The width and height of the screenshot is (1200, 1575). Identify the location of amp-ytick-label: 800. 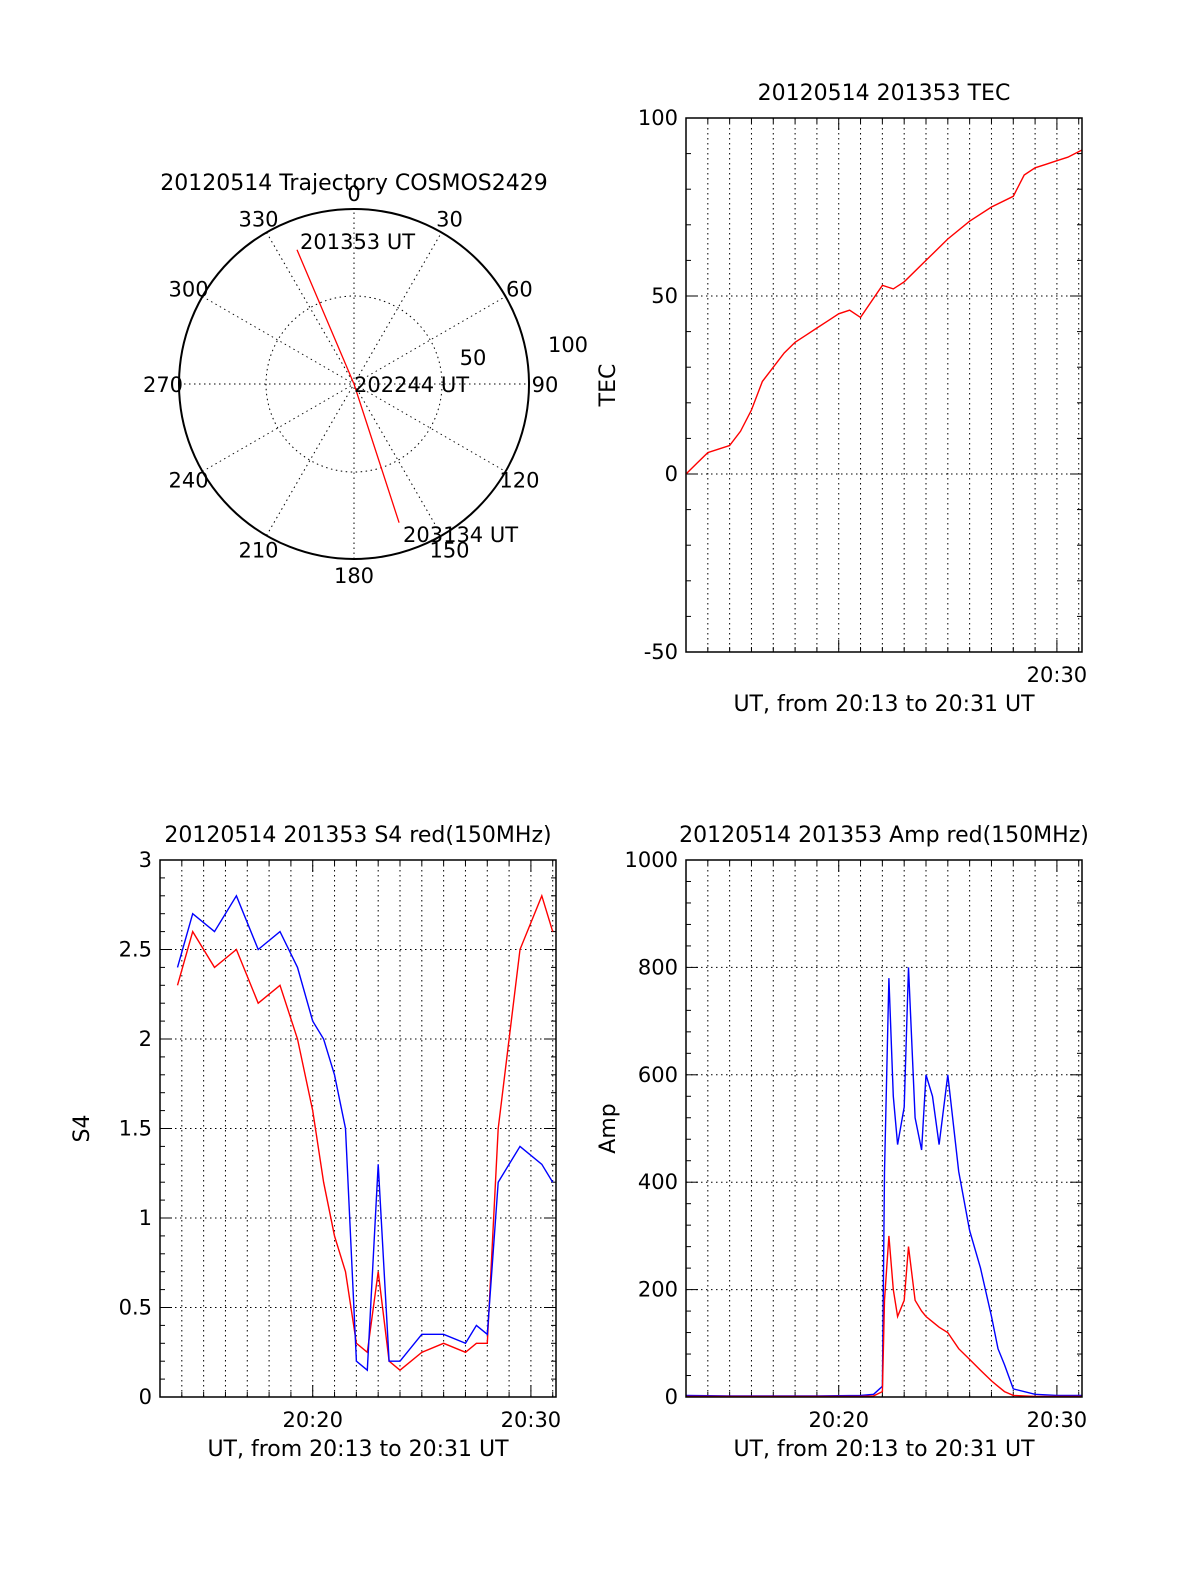
(658, 967).